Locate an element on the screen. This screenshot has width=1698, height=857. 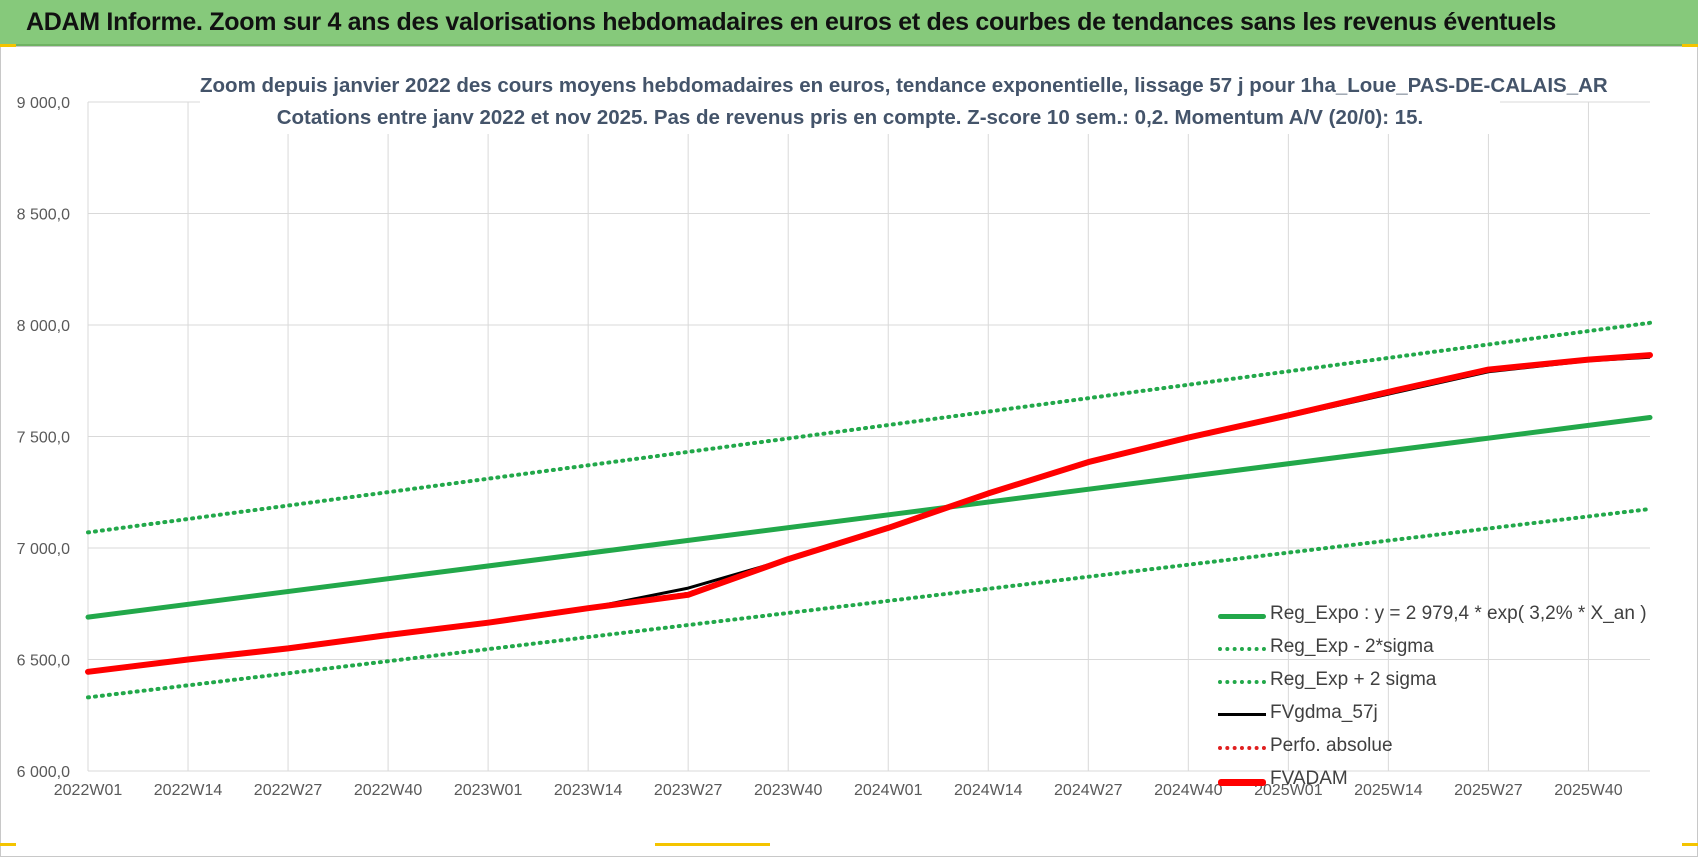
y-tick-label: 8 500,0 is located at coordinates (43, 215).